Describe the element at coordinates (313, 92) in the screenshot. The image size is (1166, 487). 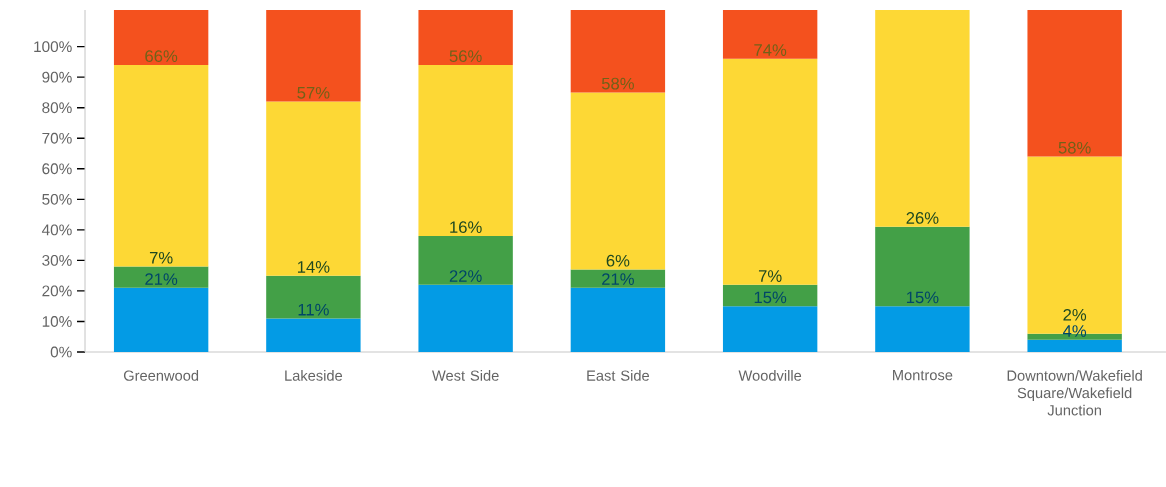
I see `data-label: 57%` at that location.